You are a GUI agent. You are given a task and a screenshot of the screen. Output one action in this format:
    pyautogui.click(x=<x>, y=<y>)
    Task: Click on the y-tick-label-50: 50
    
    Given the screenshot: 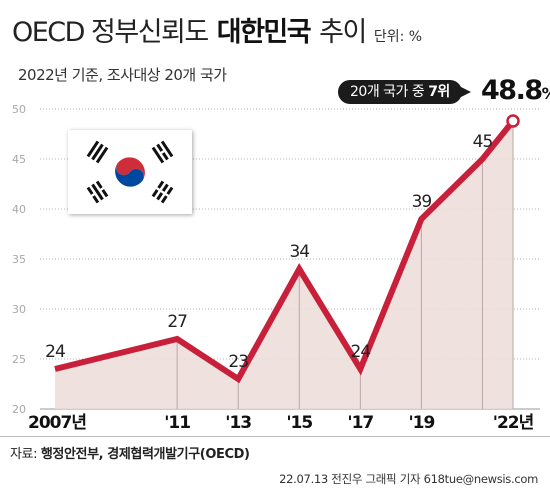 What is the action you would take?
    pyautogui.click(x=19, y=109)
    